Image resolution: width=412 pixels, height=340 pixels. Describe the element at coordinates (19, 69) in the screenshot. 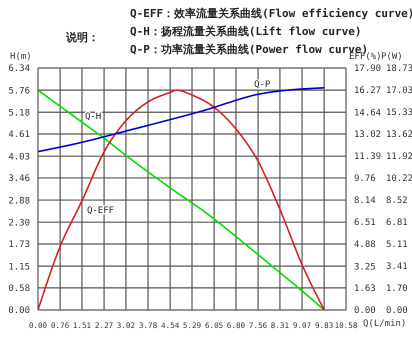

I see `y-tick-label: 6.34` at that location.